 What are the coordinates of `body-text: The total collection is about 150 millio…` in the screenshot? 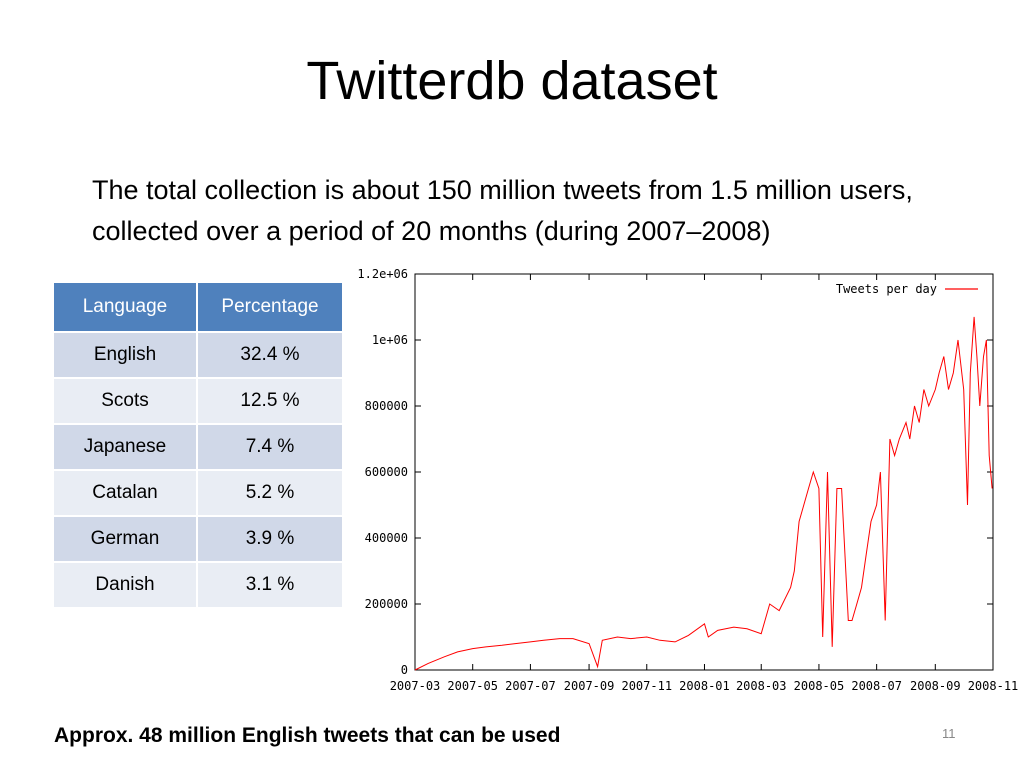 It's located at (502, 210).